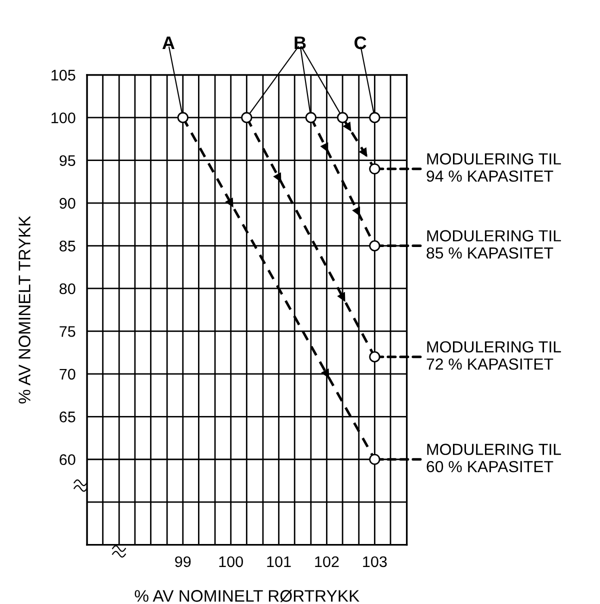 The width and height of the screenshot is (600, 604). I want to click on y-tick-label: 90, so click(68, 203).